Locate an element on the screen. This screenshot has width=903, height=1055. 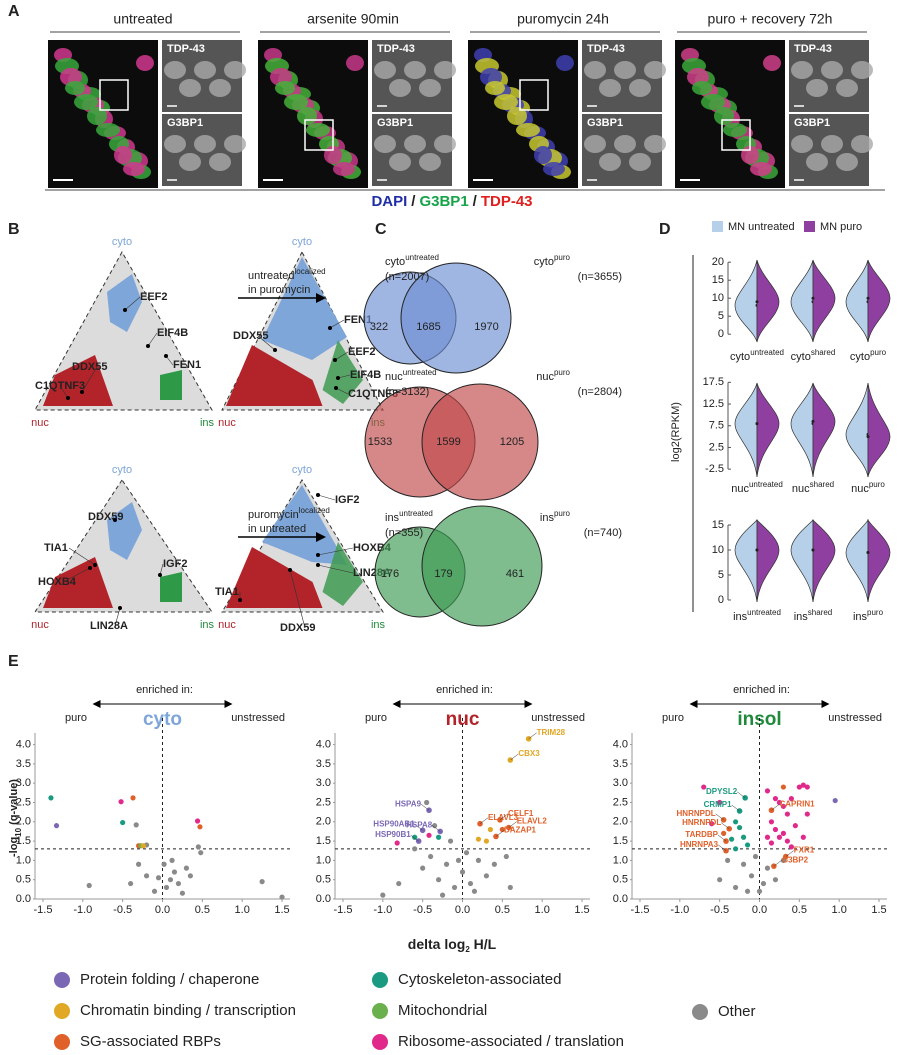
condition-title: untreated is located at coordinates (142, 19).